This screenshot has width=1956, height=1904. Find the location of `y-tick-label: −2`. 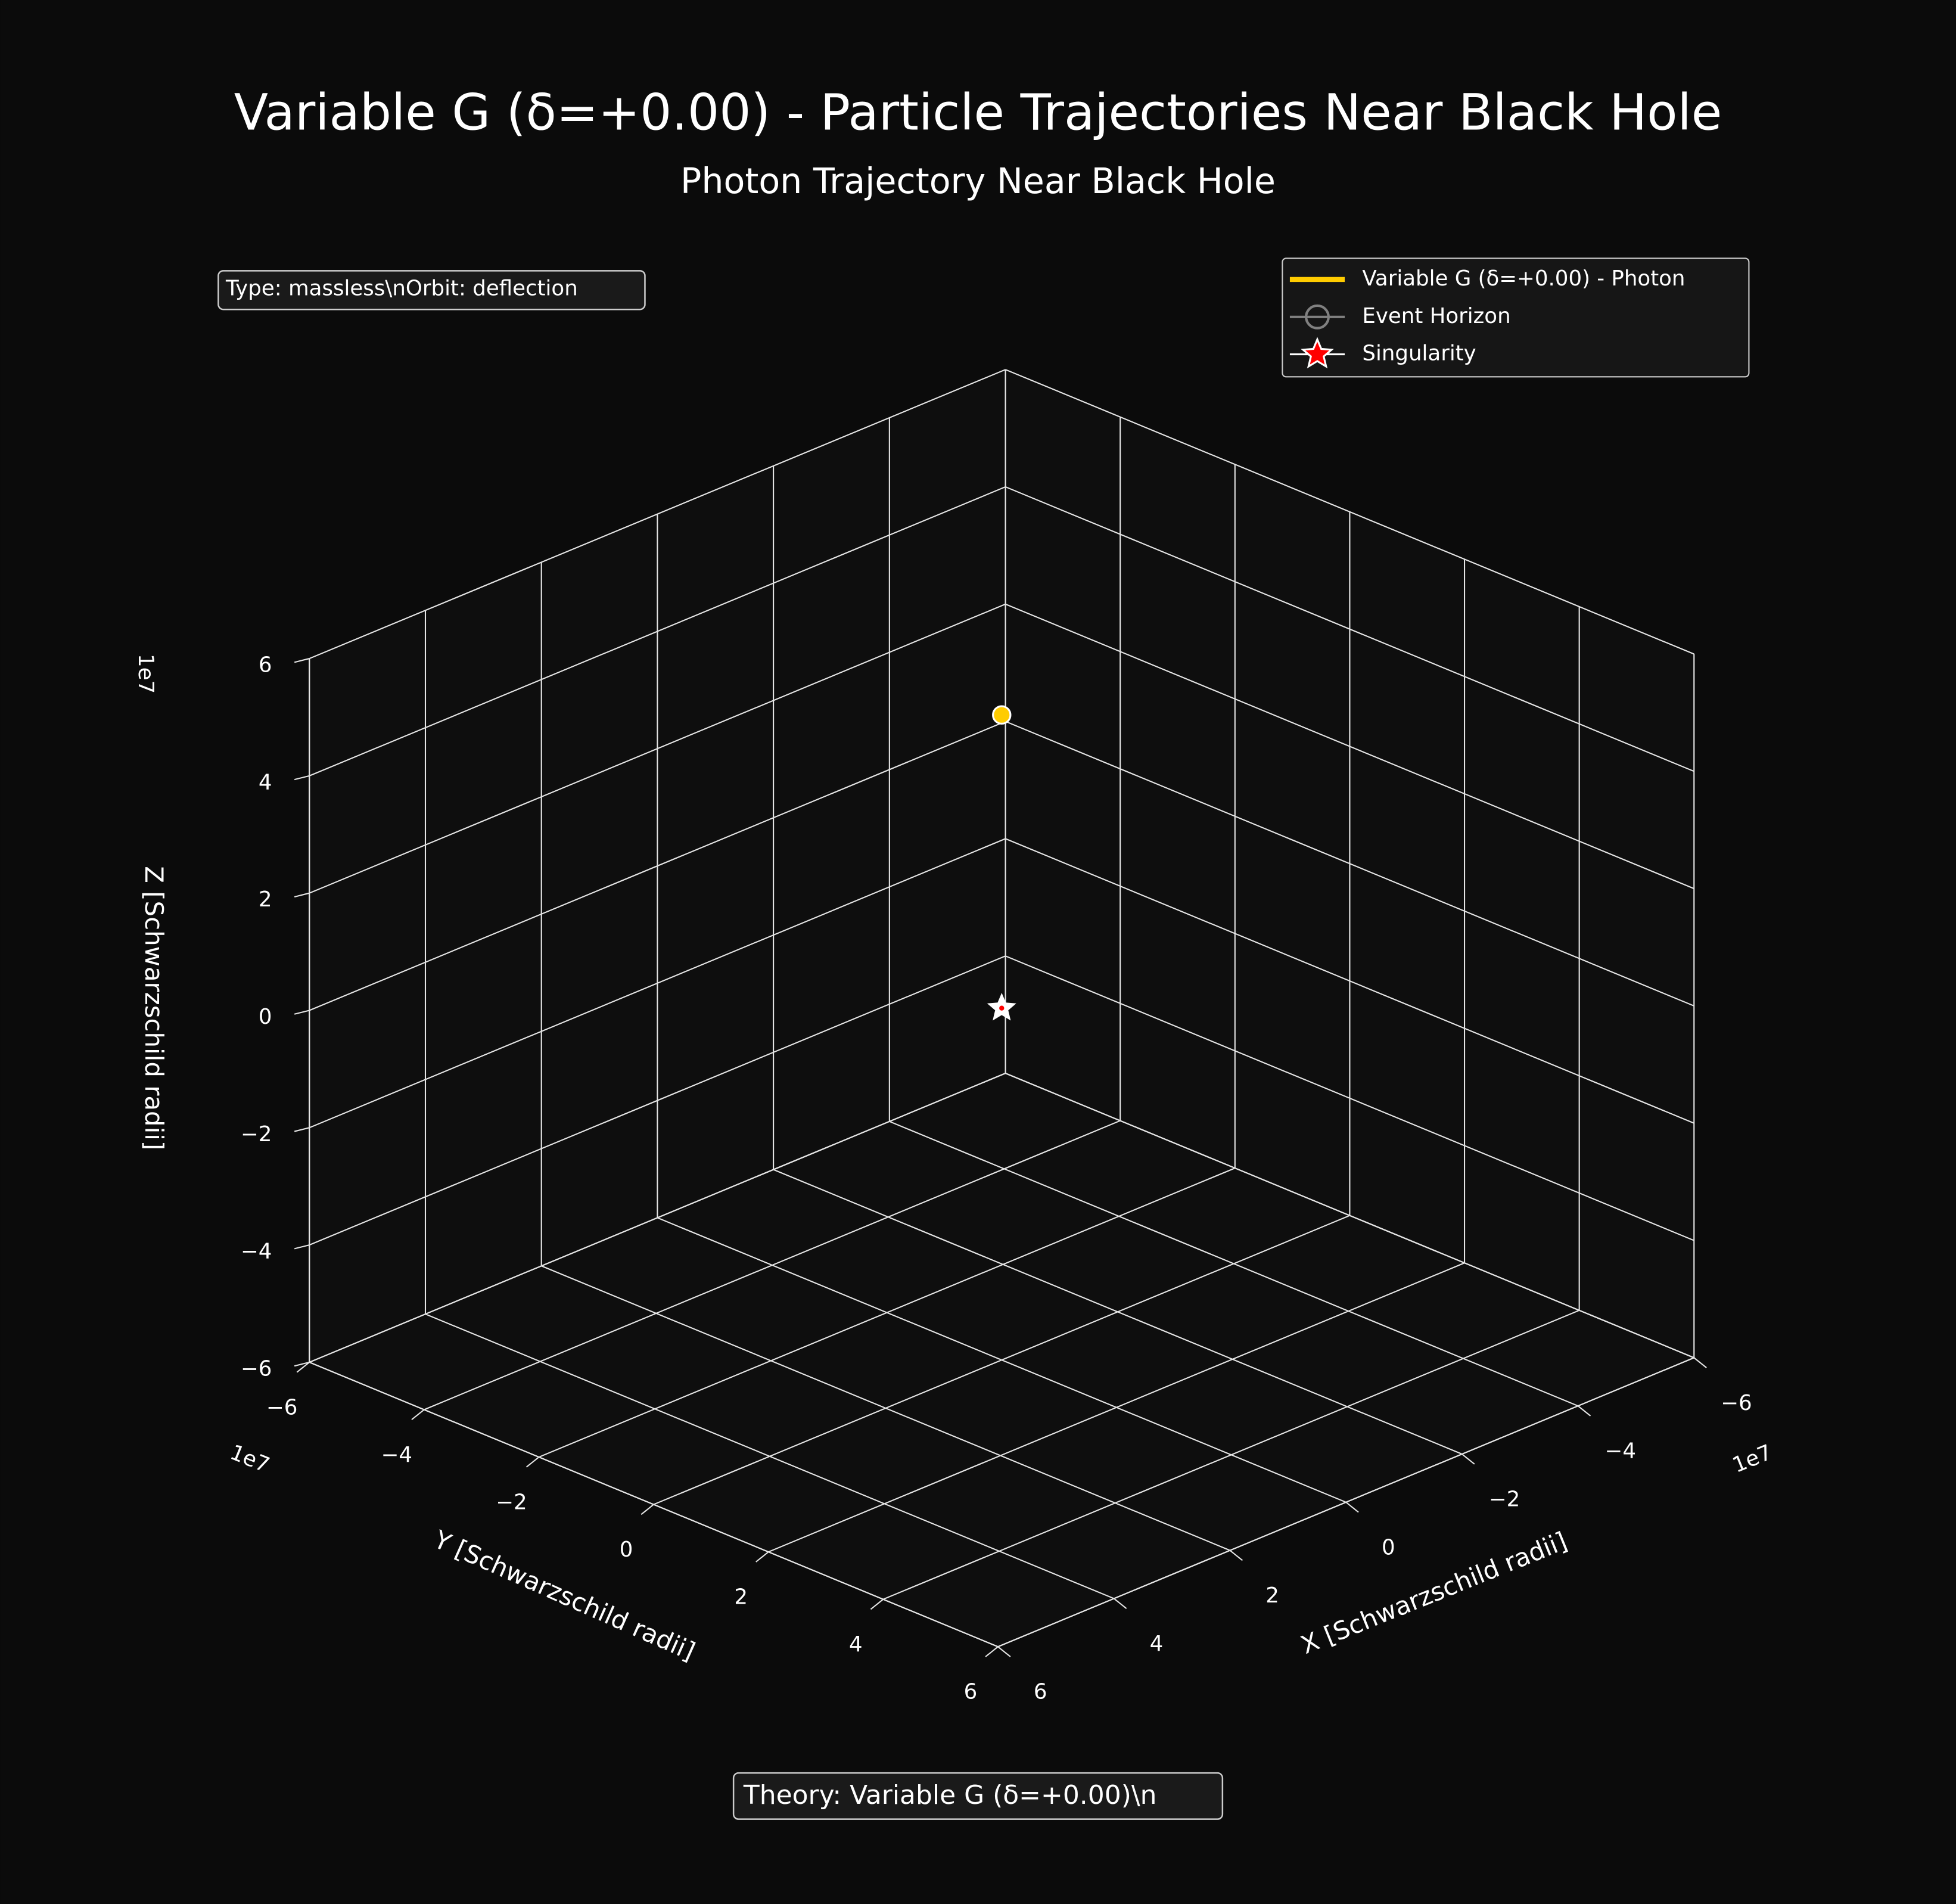

y-tick-label: −2 is located at coordinates (511, 1502).